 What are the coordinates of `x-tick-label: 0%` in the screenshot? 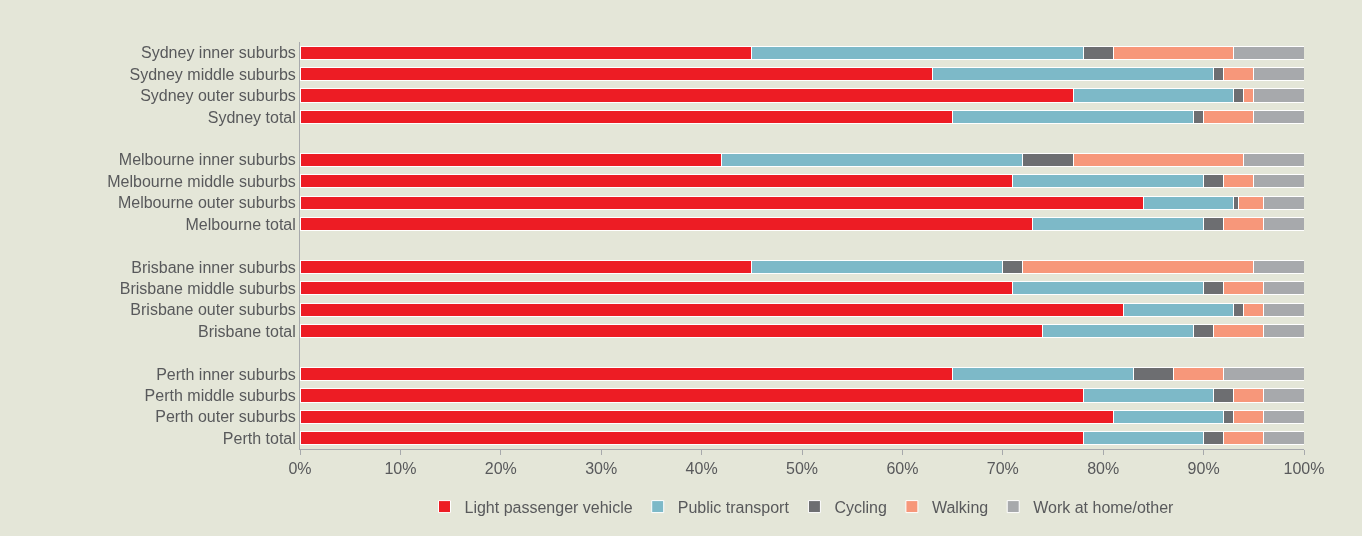 It's located at (300, 469).